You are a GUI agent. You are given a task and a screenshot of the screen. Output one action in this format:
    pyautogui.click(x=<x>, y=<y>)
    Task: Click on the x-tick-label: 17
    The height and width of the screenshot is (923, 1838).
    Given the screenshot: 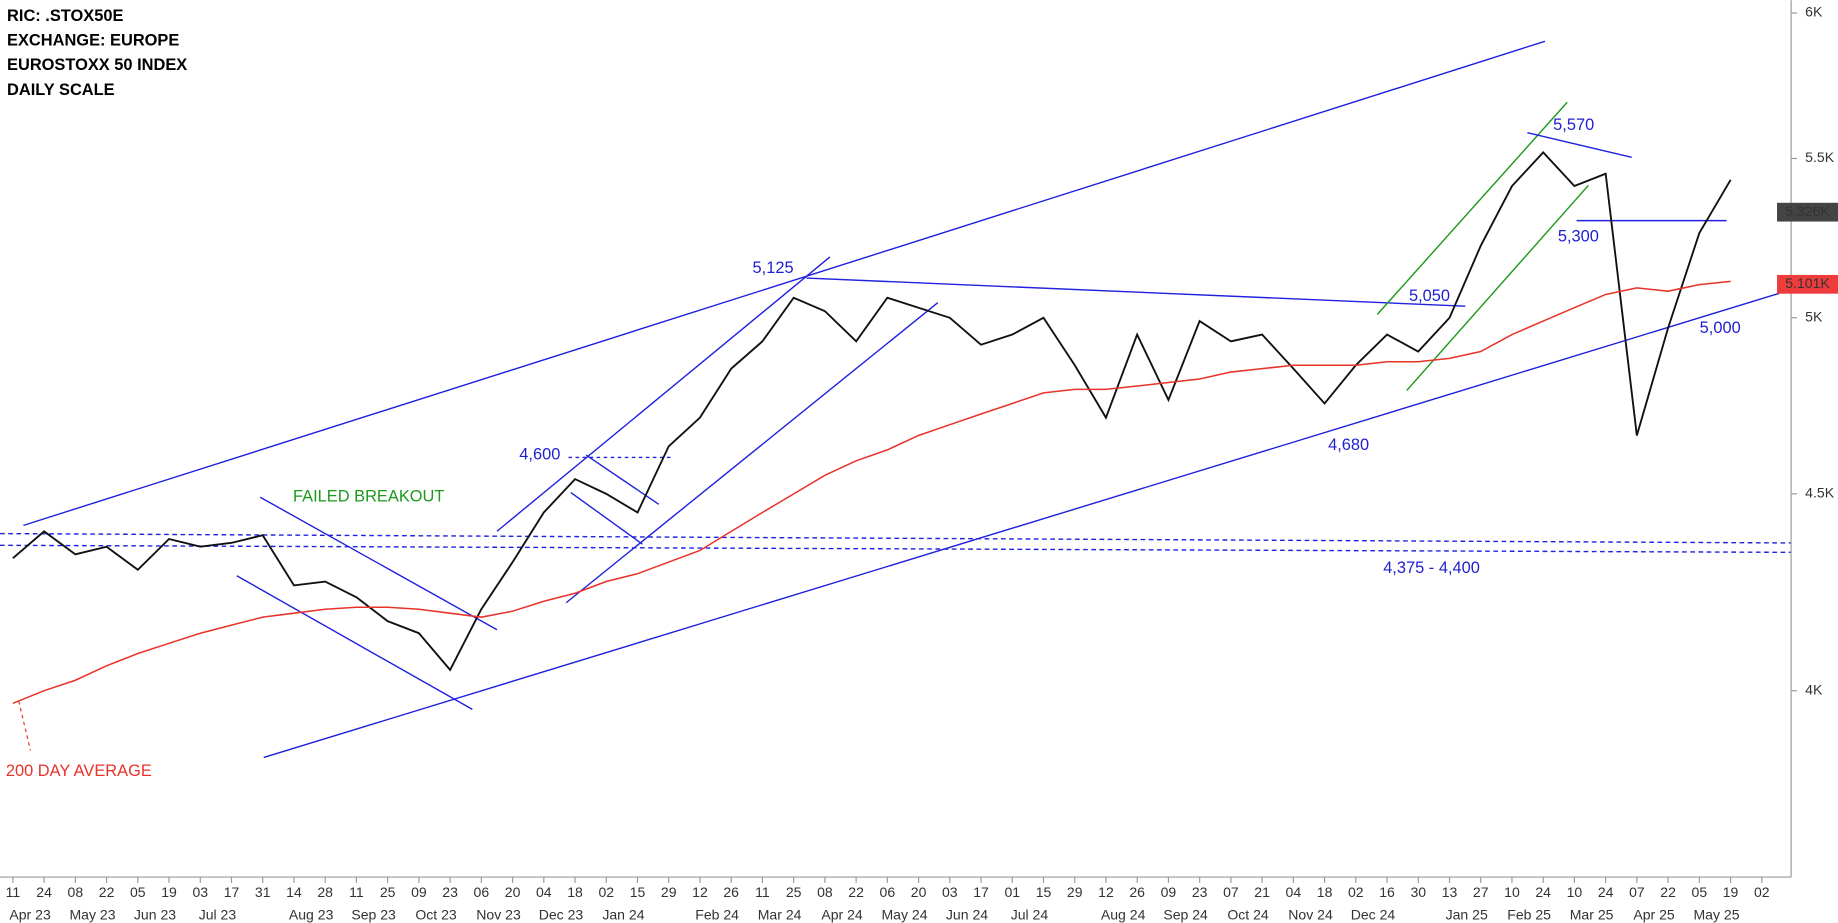 What is the action you would take?
    pyautogui.click(x=981, y=892)
    